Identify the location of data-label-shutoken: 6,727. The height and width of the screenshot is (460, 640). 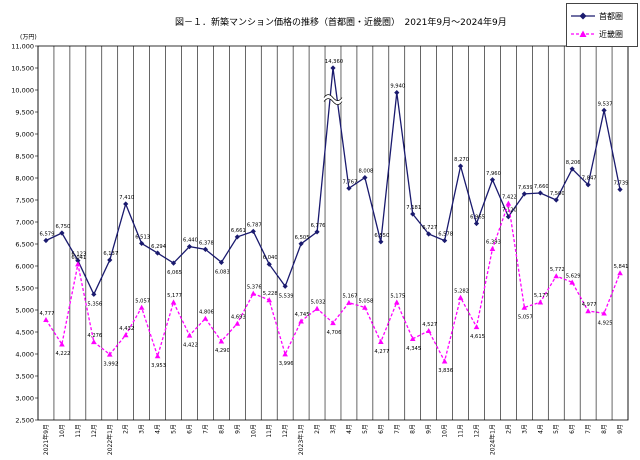
(429, 228).